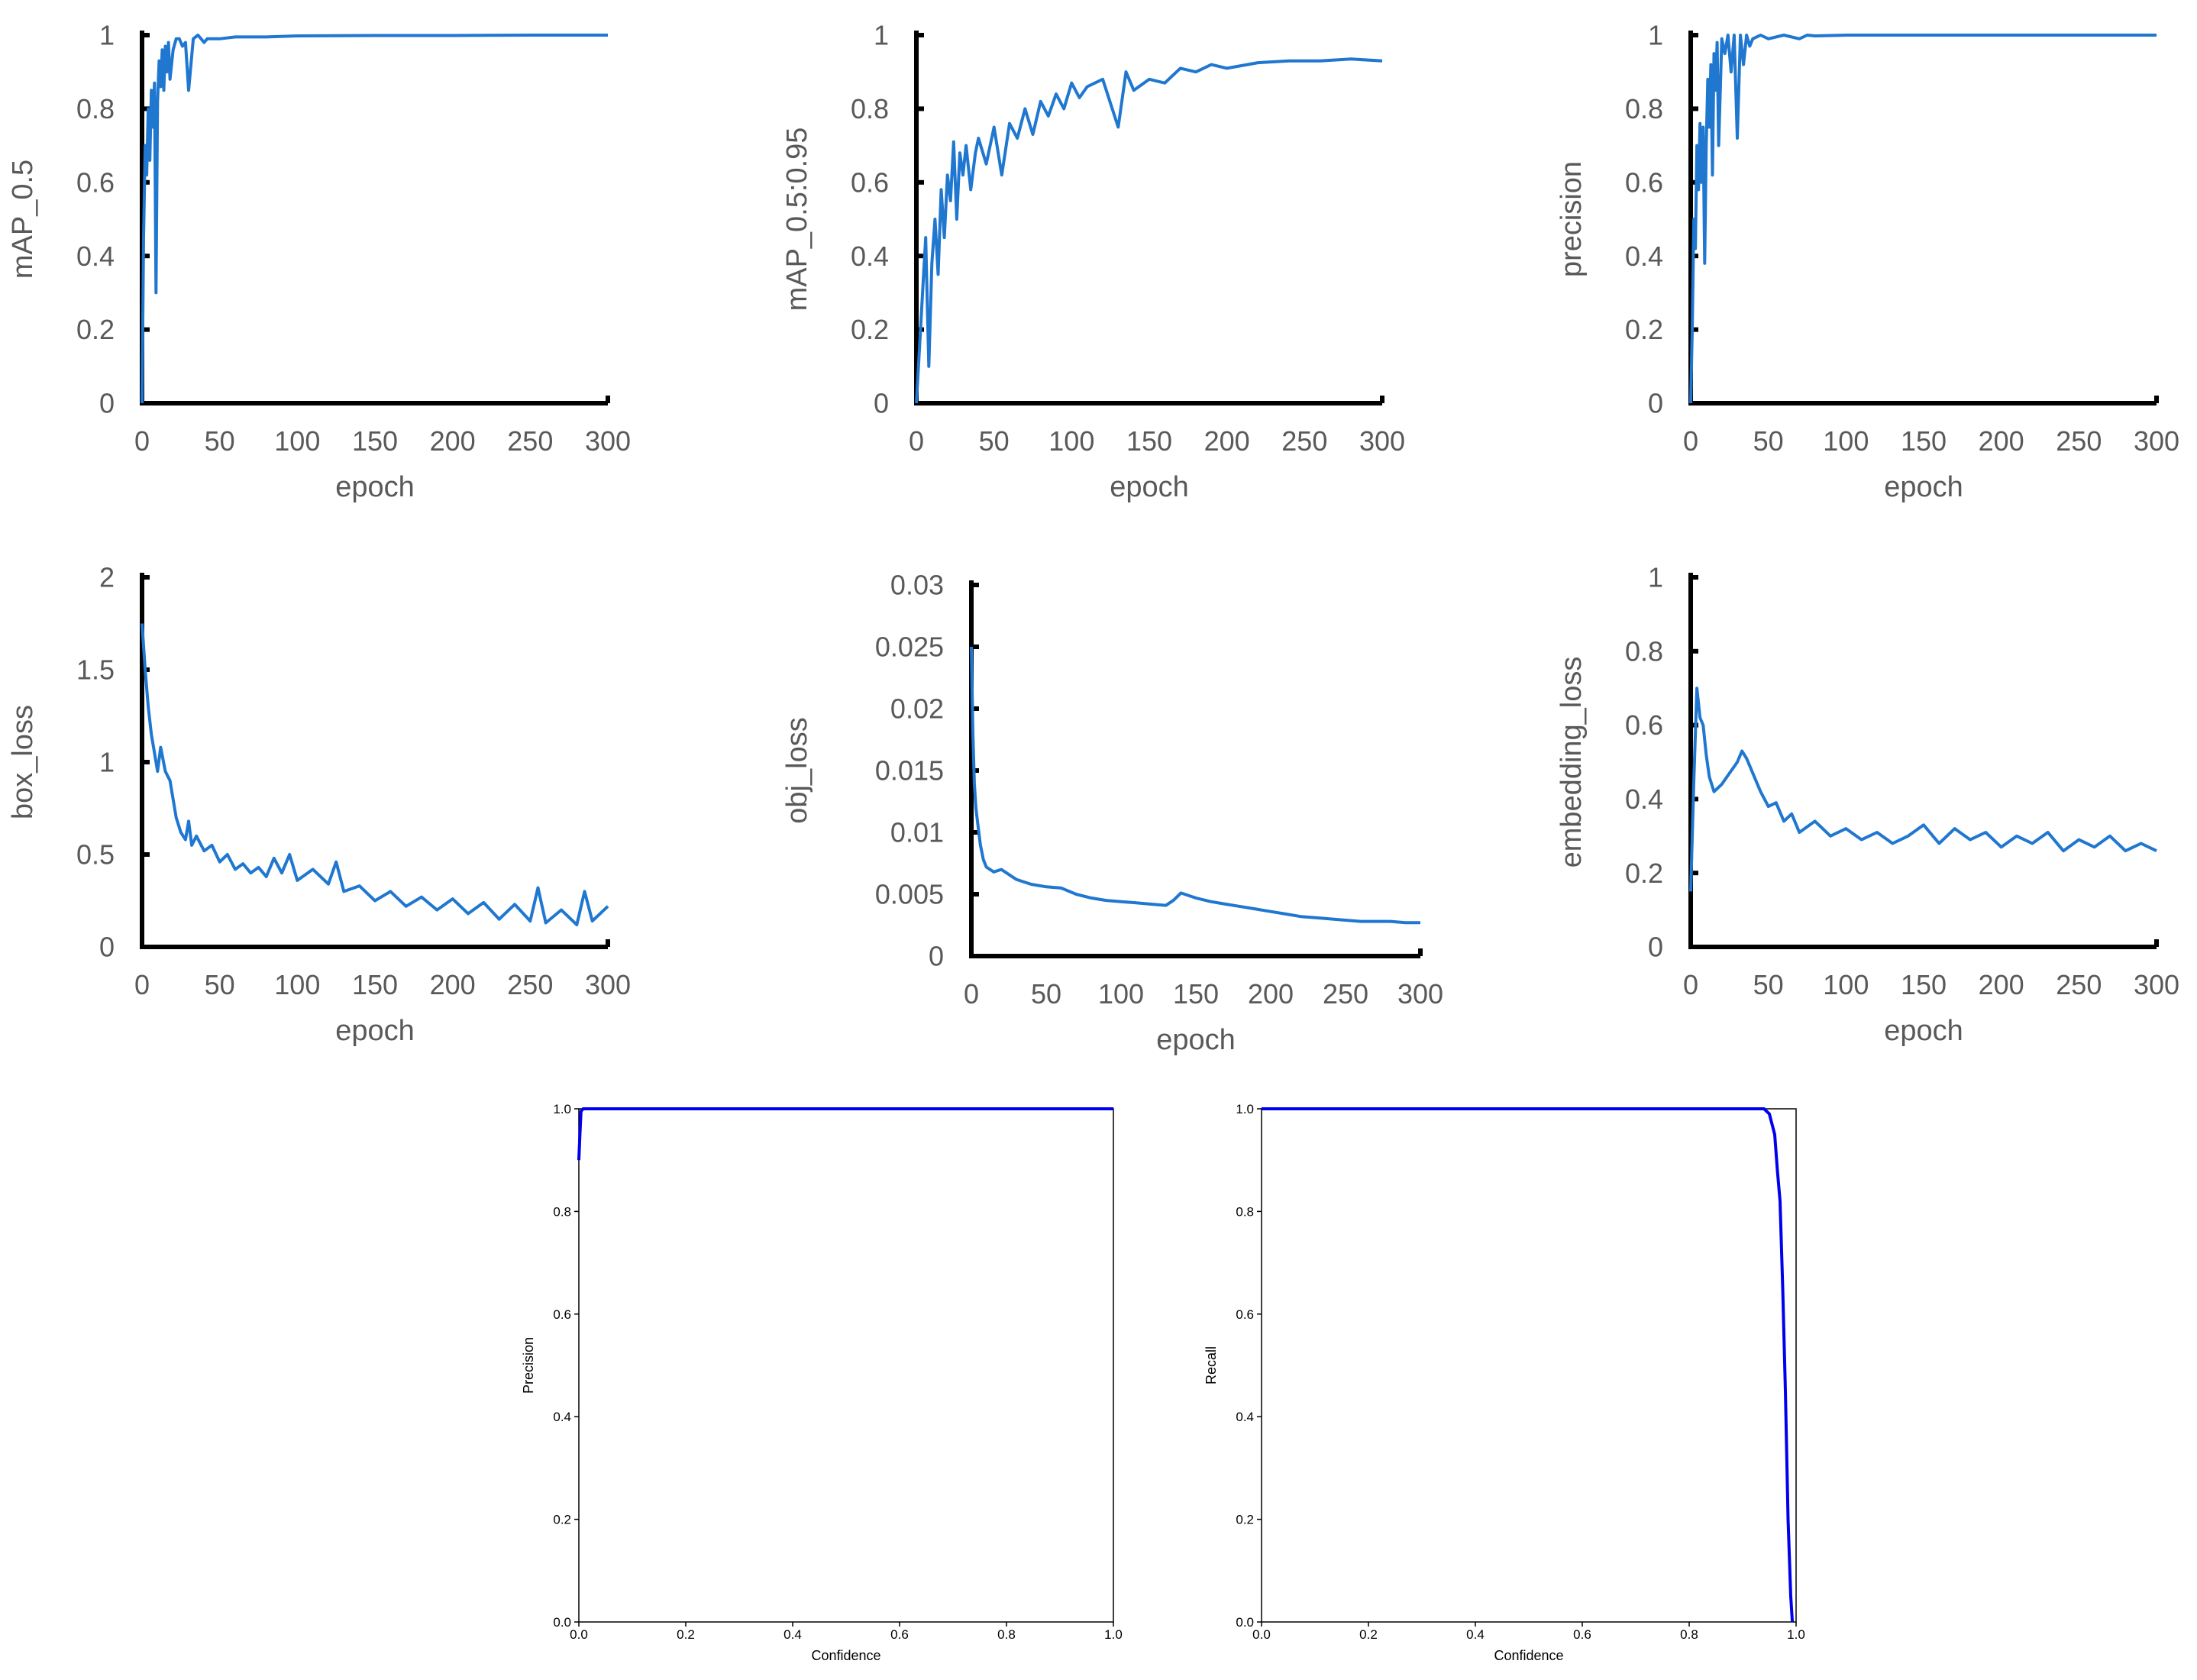 The width and height of the screenshot is (2197, 1680). Describe the element at coordinates (528, 1365) in the screenshot. I see `y-axis-label: Precision` at that location.